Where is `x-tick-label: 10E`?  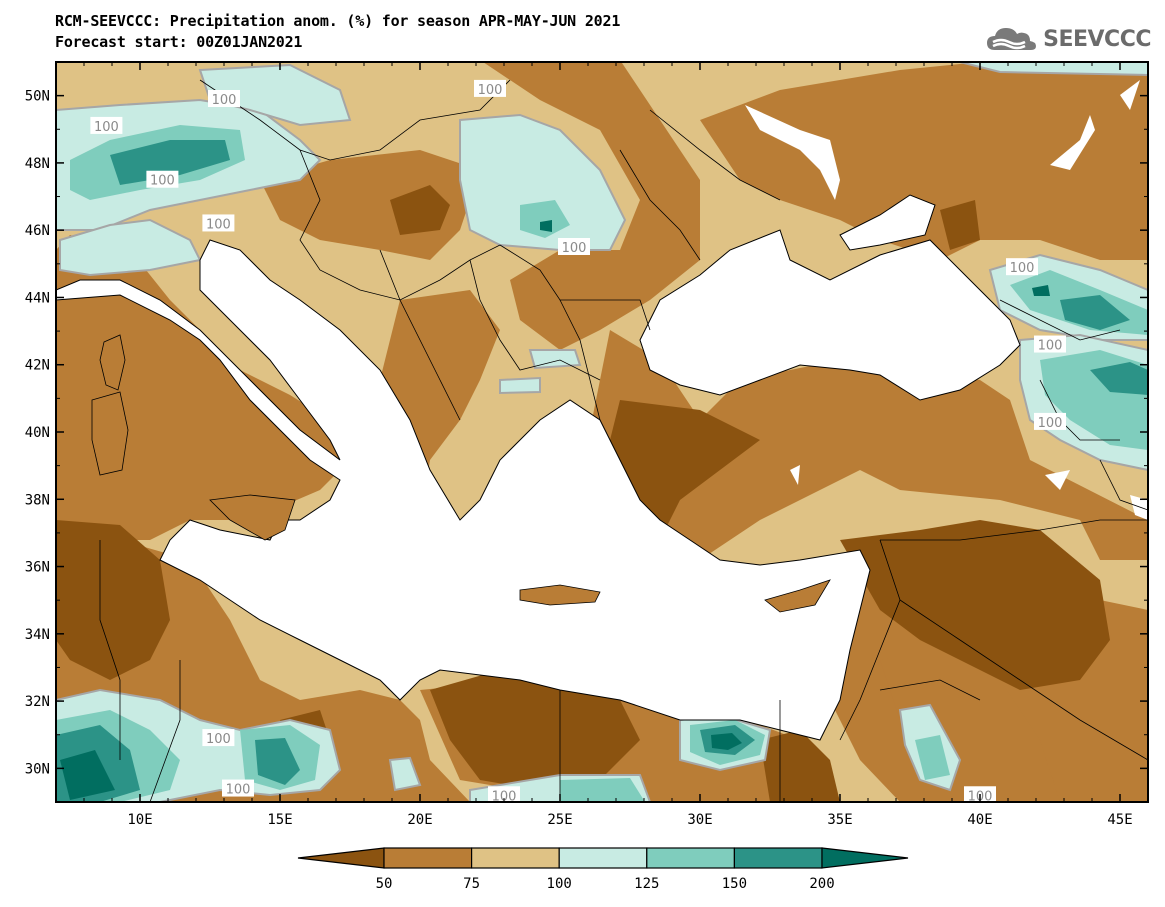 x-tick-label: 10E is located at coordinates (139, 820).